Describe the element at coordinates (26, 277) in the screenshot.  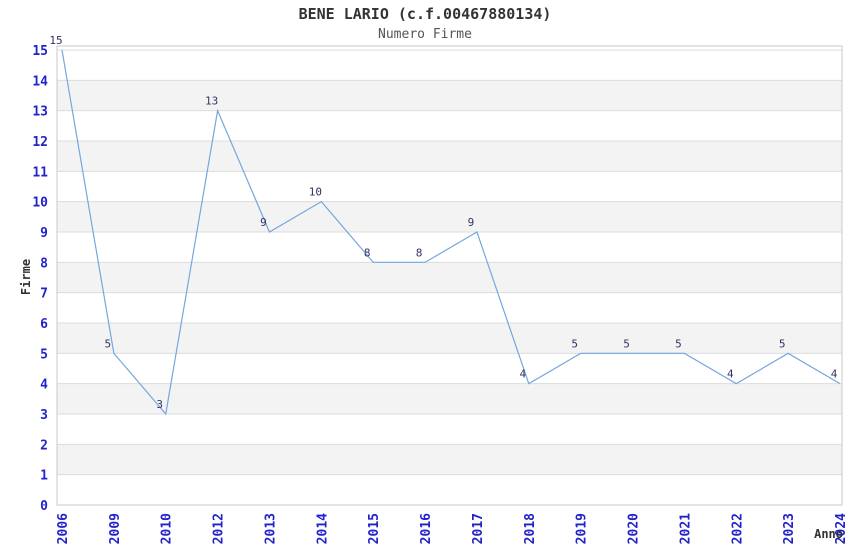
I see `y-axis-title: Firme` at that location.